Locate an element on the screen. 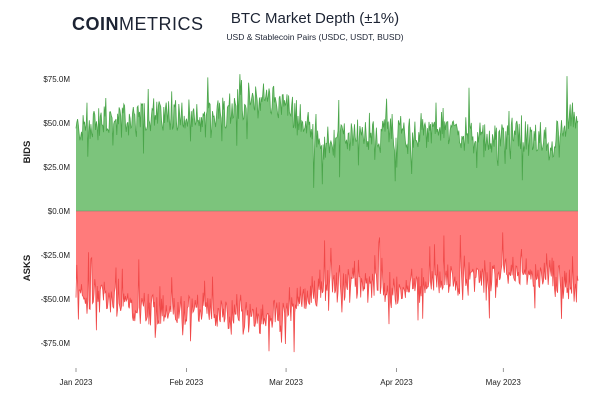  coinmetrics-logo: COINMETRICS is located at coordinates (138, 24).